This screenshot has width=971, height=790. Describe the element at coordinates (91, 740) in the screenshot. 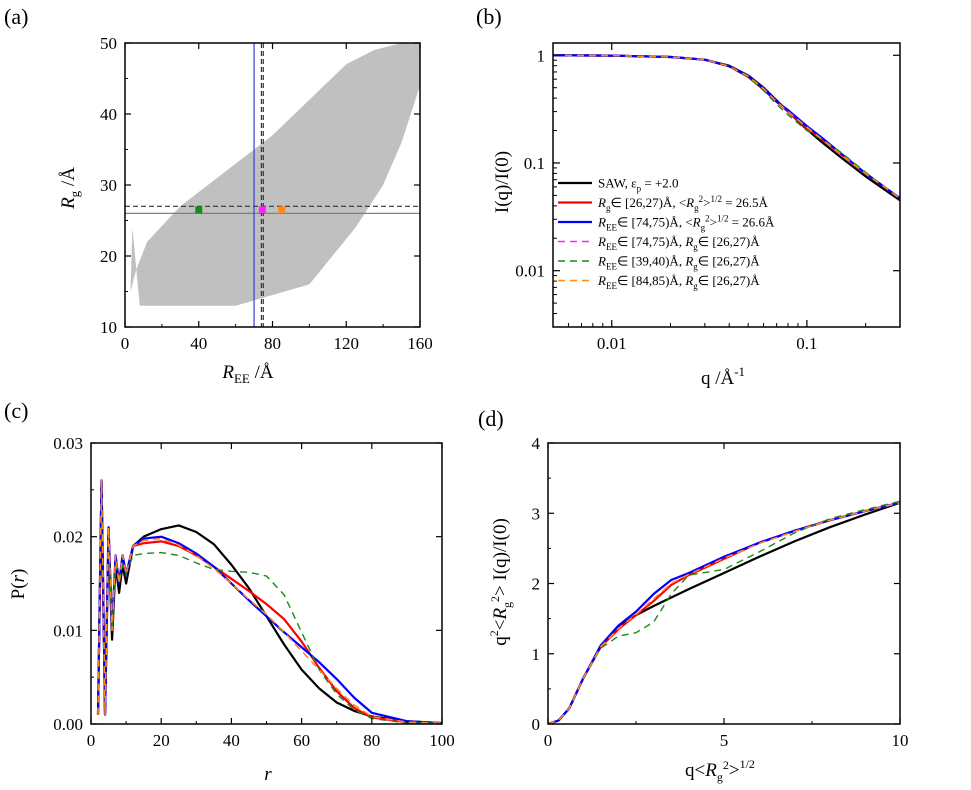

I see `panel-c-x-tick-label: 0` at that location.